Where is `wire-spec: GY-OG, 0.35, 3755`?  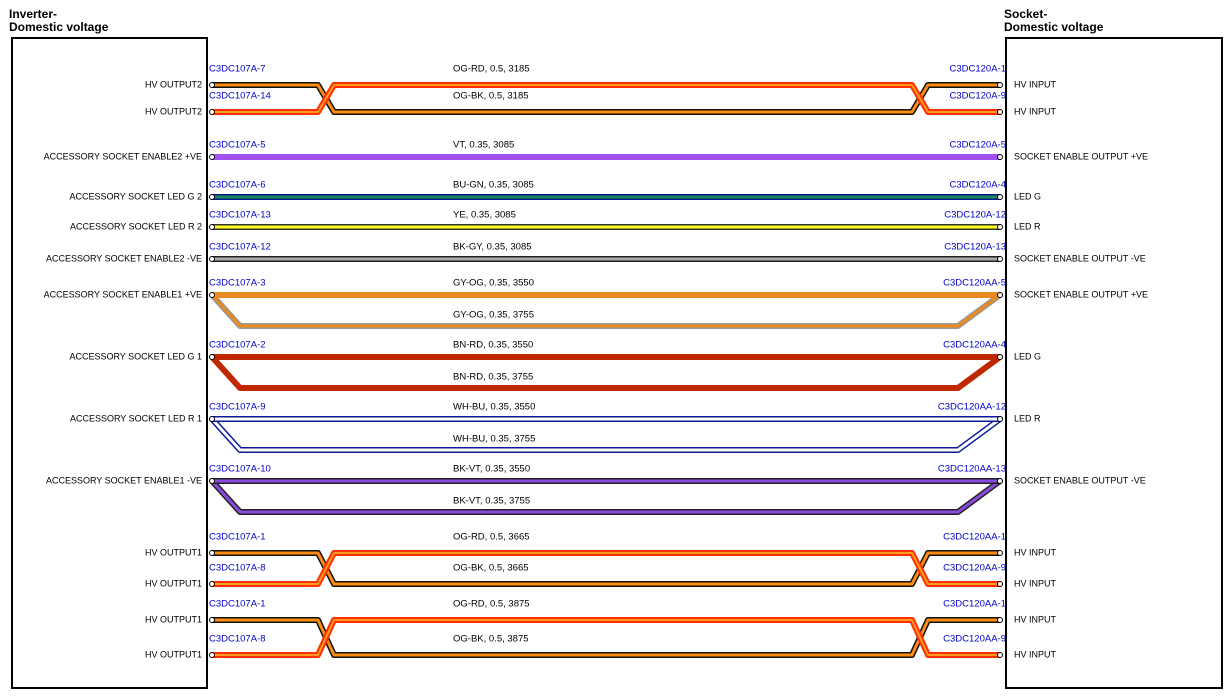 wire-spec: GY-OG, 0.35, 3755 is located at coordinates (493, 315).